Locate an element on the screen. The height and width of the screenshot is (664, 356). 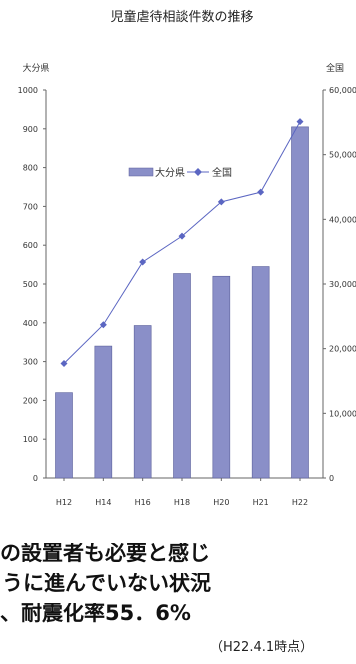
right-tick-label: 0 is located at coordinates (331, 478).